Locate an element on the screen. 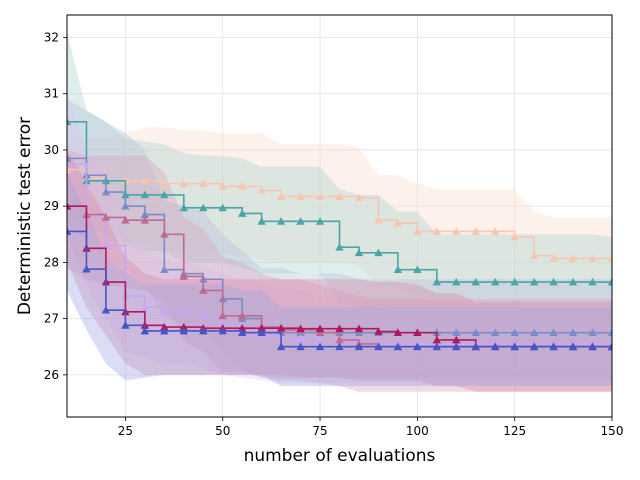 This screenshot has width=640, height=480. x-tick-label: 75 is located at coordinates (319, 431).